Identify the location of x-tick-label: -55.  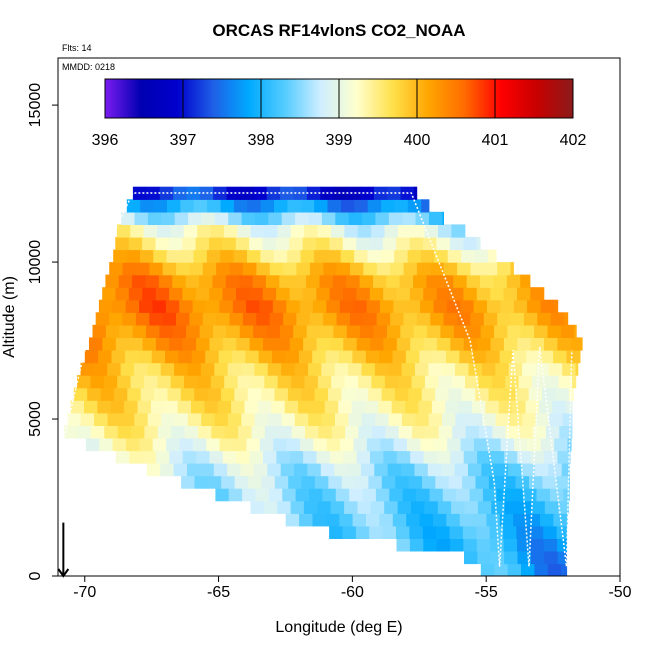
(486, 592).